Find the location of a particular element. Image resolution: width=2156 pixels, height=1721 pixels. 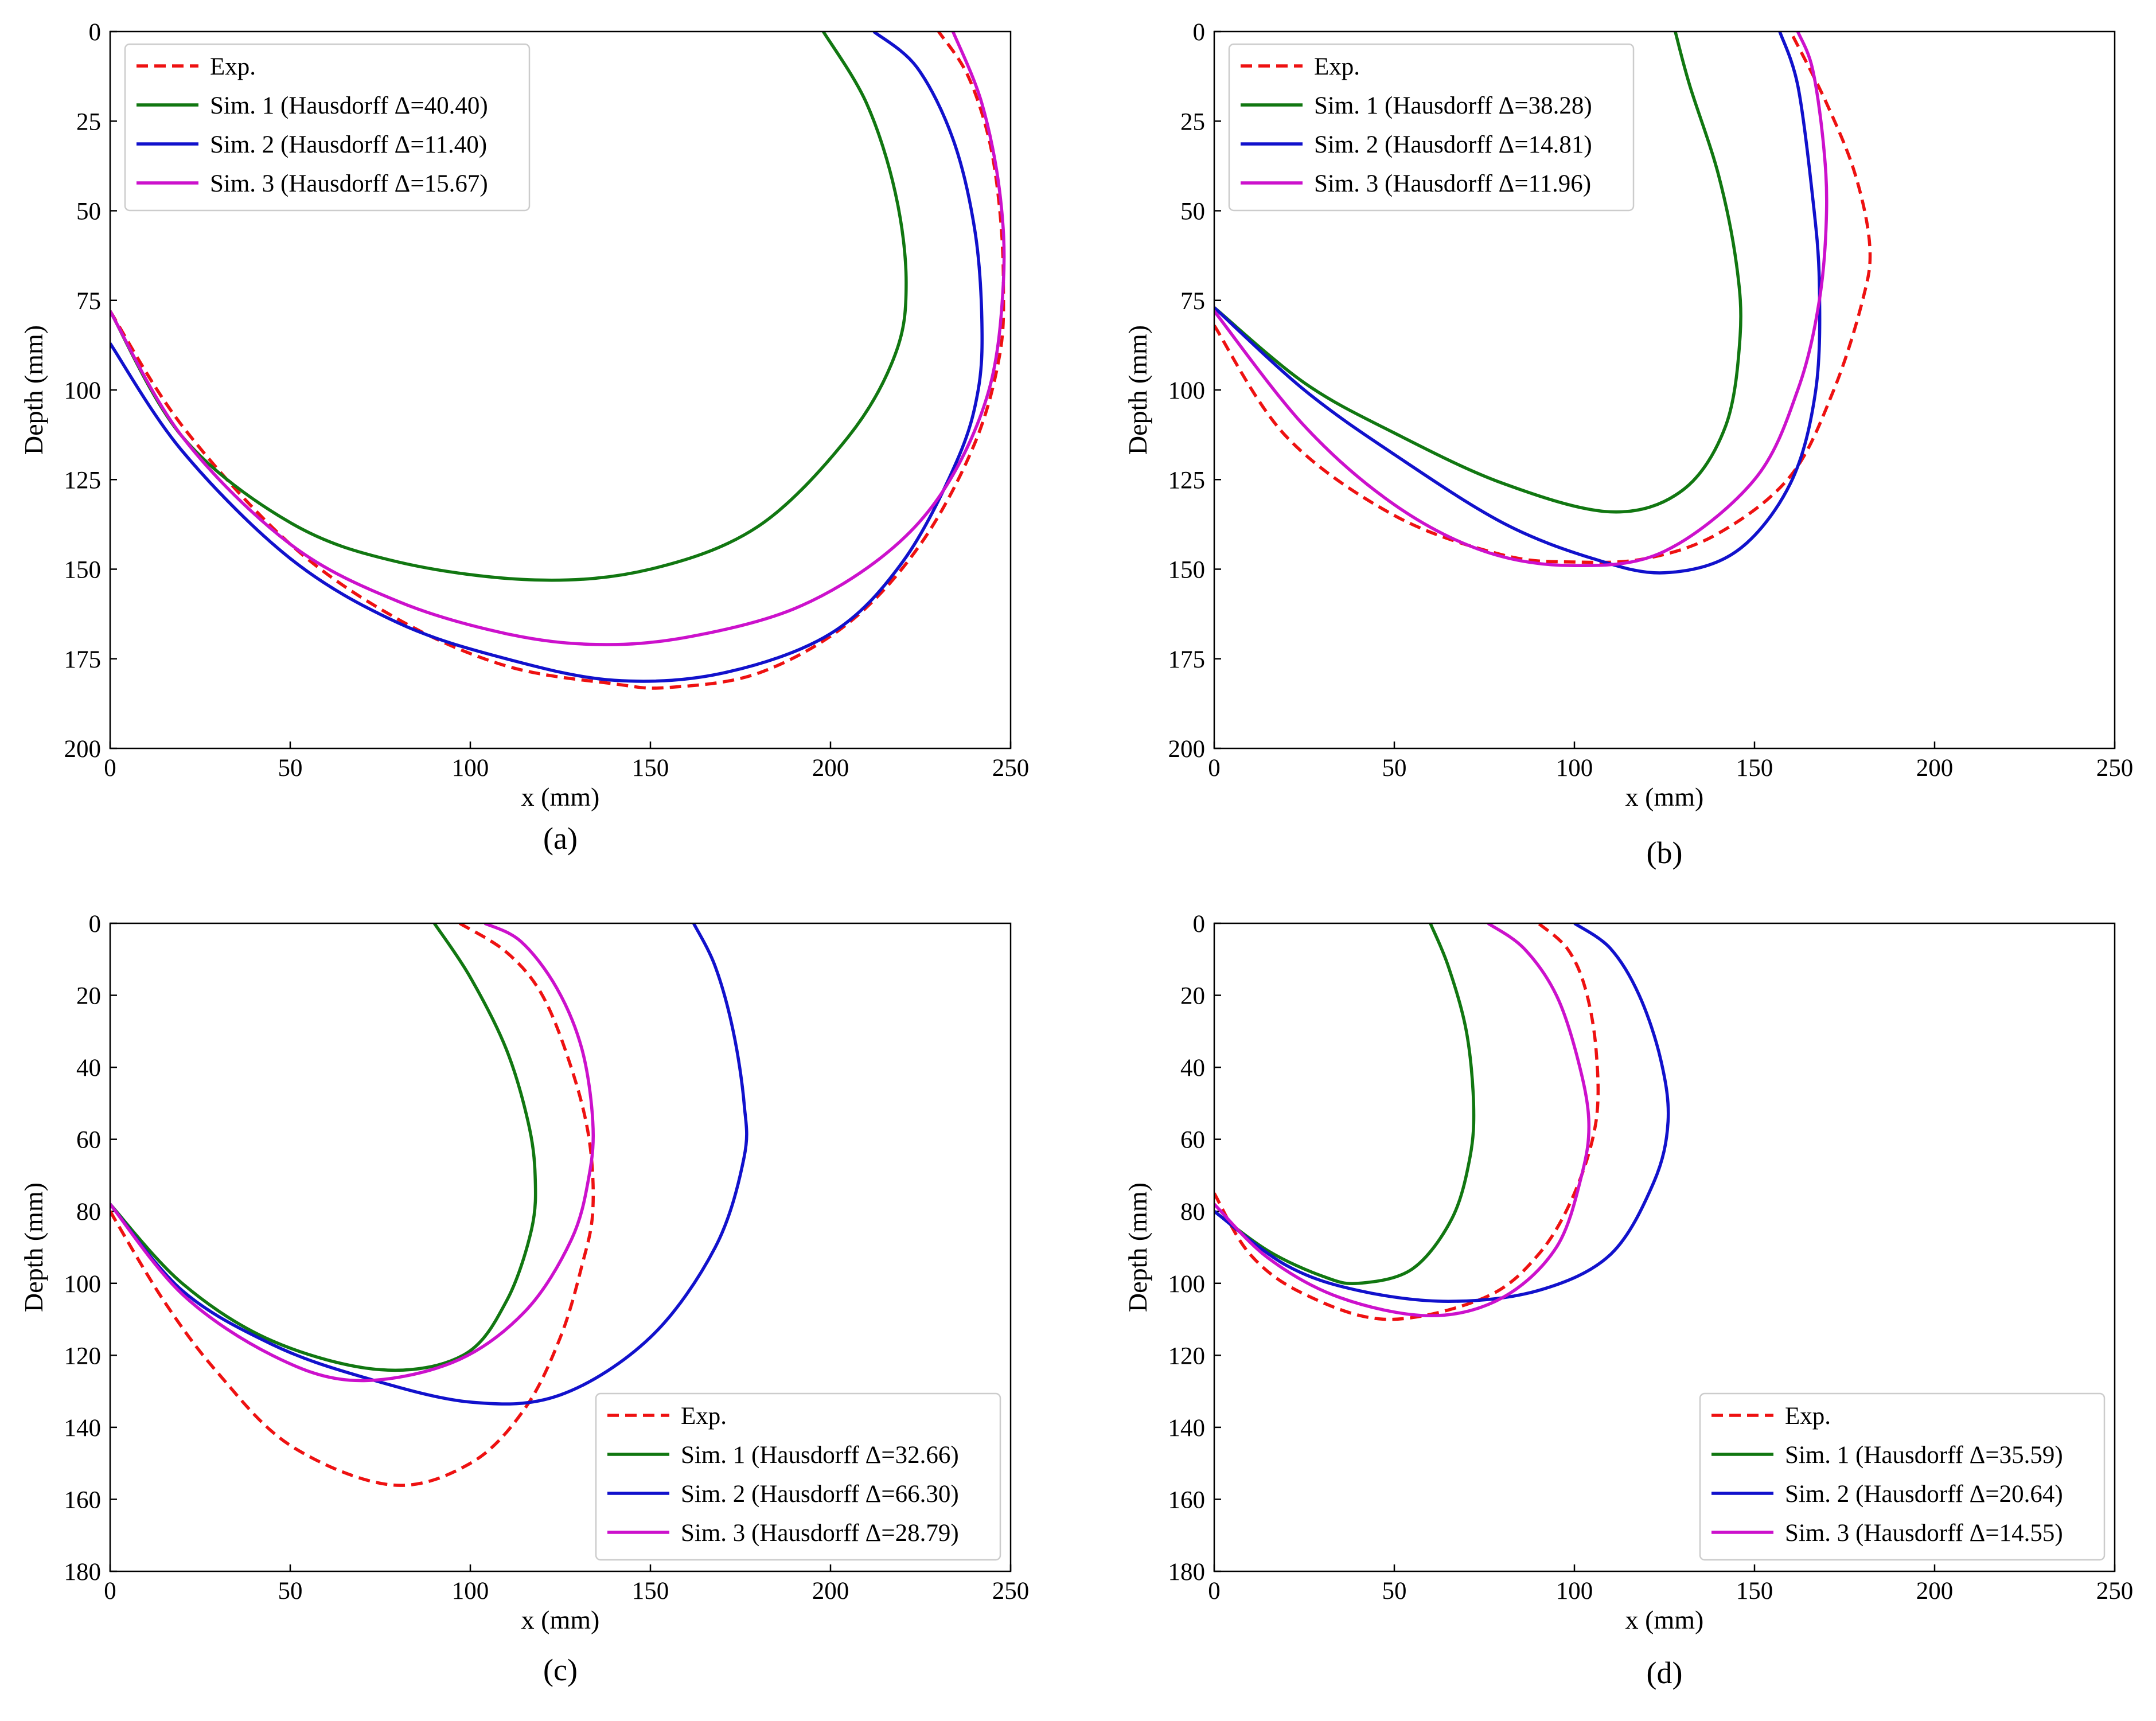

legend-entry: Sim. 1 (Hausdorff Δ=40.40) is located at coordinates (349, 105).